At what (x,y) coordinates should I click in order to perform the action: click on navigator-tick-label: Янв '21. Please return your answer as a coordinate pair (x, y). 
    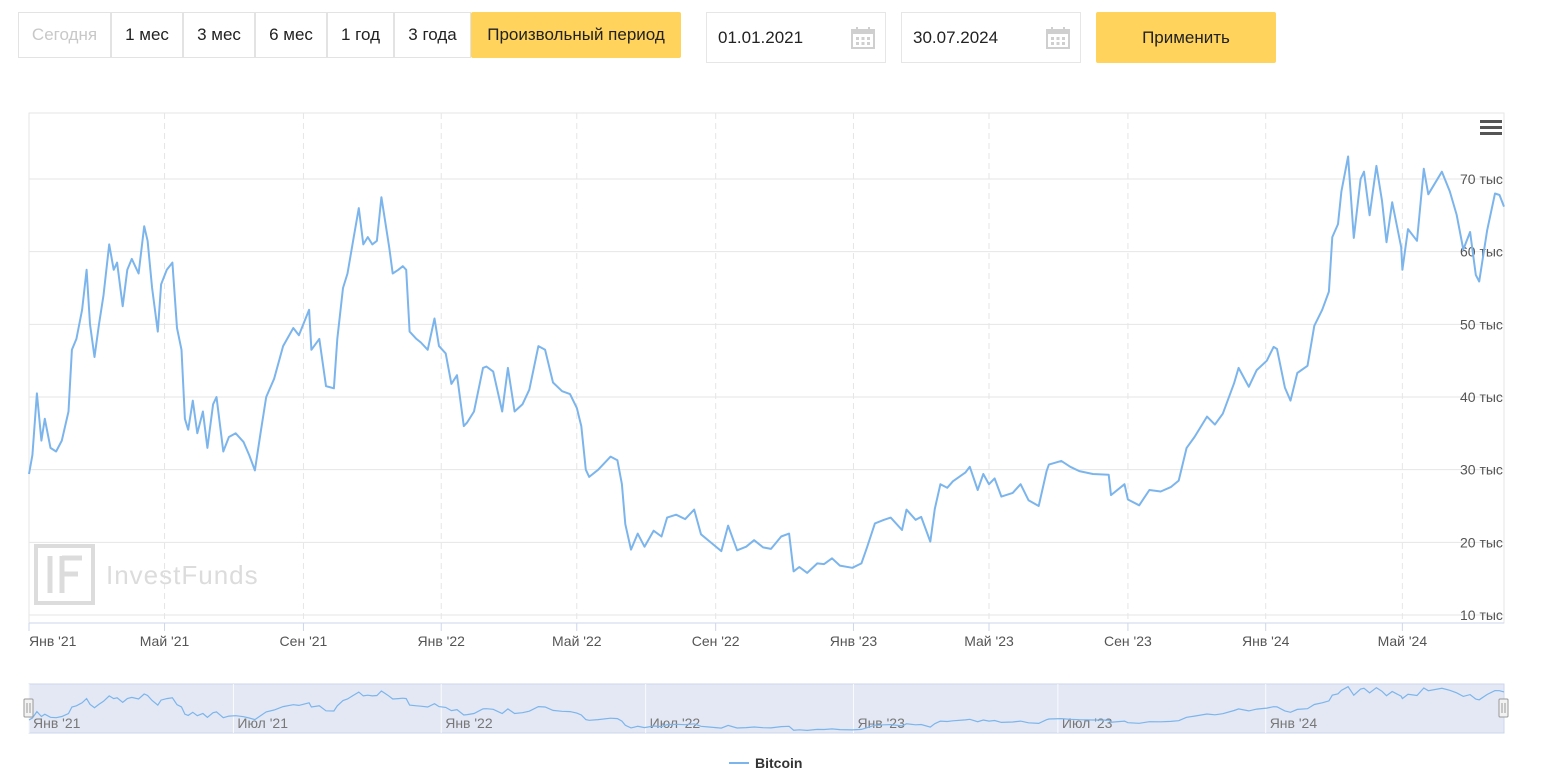
    Looking at the image, I should click on (57, 723).